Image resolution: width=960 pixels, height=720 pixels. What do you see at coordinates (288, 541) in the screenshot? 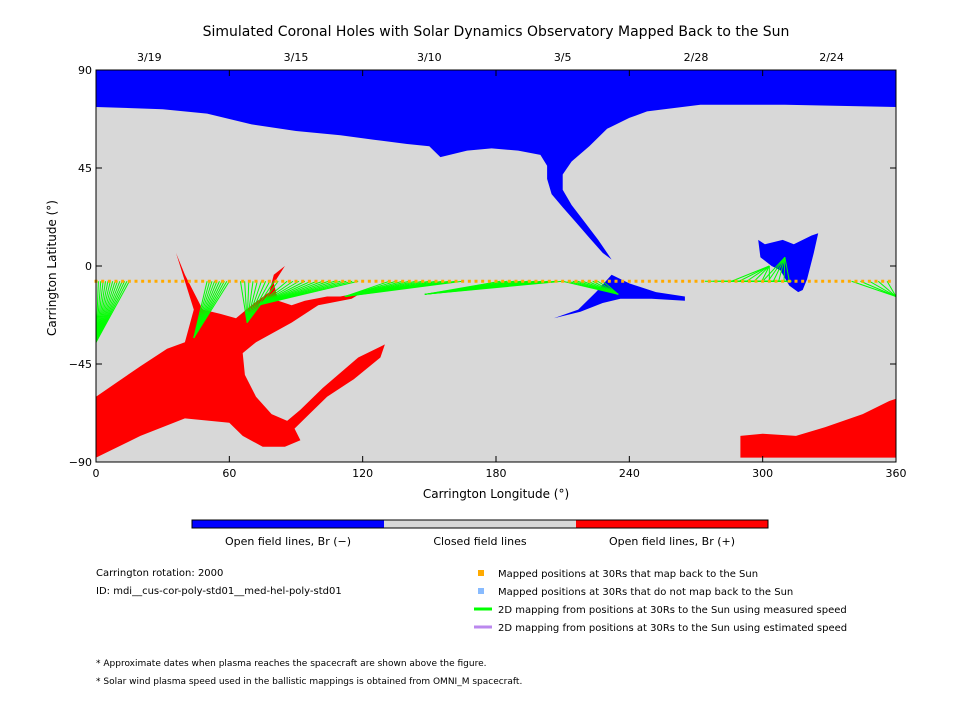
I see `color-scale-label: Open field lines, Br (−)` at bounding box center [288, 541].